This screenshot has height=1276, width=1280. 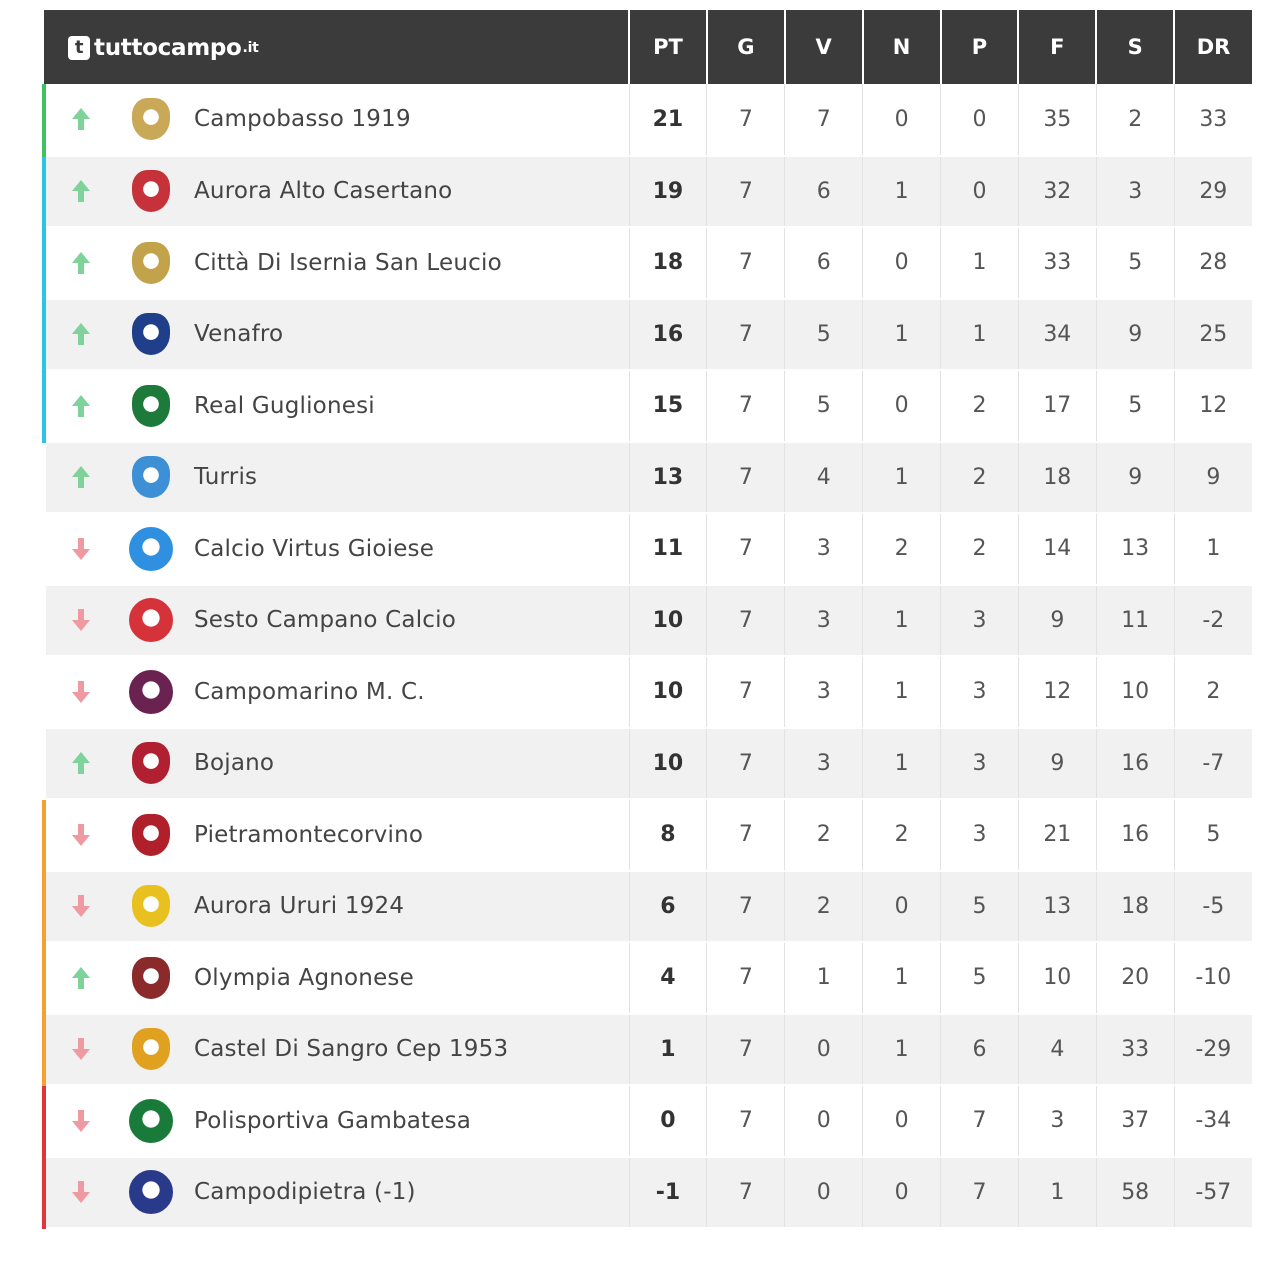 I want to click on table-row: Turris 13 7 4 1 2 18 9 9, so click(x=648, y=477).